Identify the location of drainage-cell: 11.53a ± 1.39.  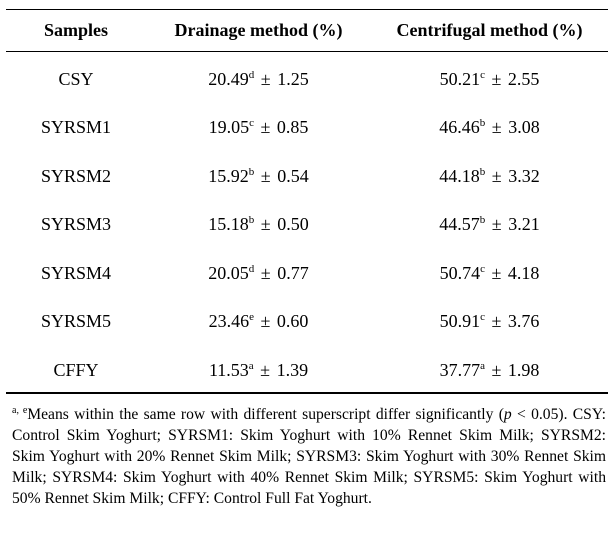
(258, 370).